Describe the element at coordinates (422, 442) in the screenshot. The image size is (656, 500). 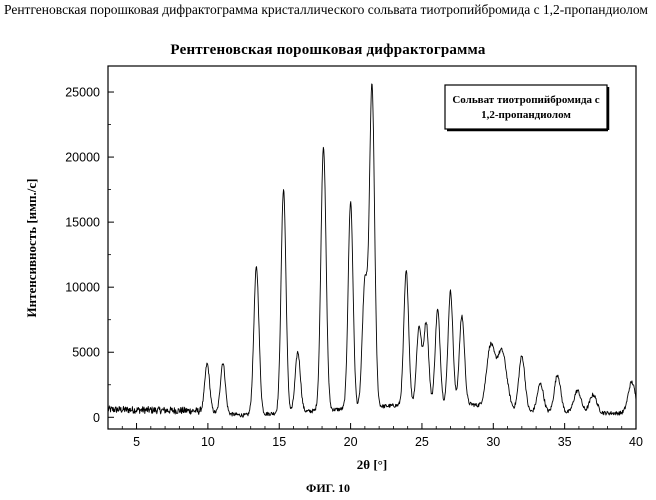
I see `x-tick-label: 25` at that location.